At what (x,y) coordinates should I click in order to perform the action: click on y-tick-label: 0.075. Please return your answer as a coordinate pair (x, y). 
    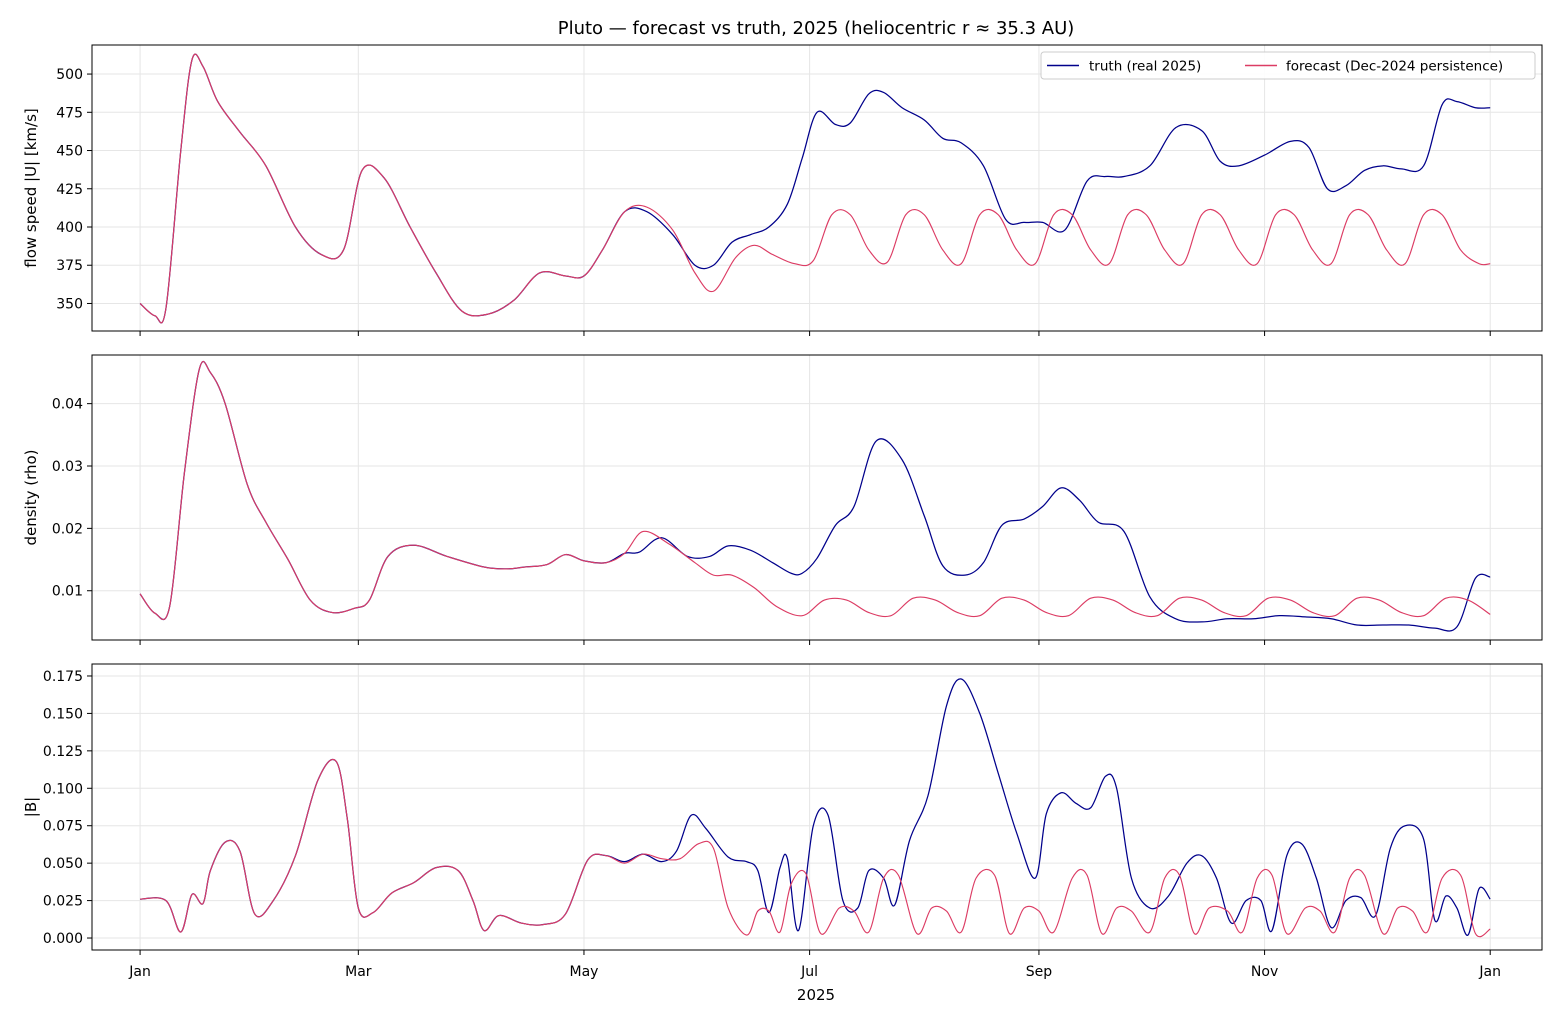
    Looking at the image, I should click on (63, 827).